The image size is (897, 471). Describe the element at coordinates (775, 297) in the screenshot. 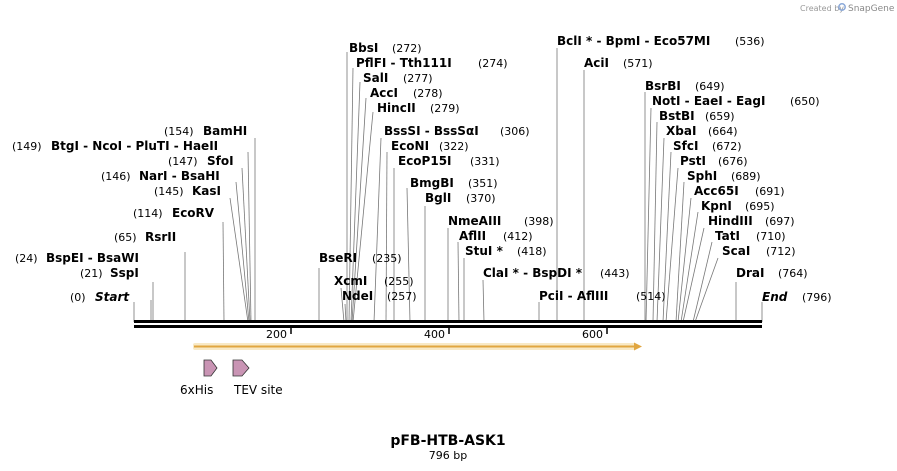

I see `end-label: End` at that location.